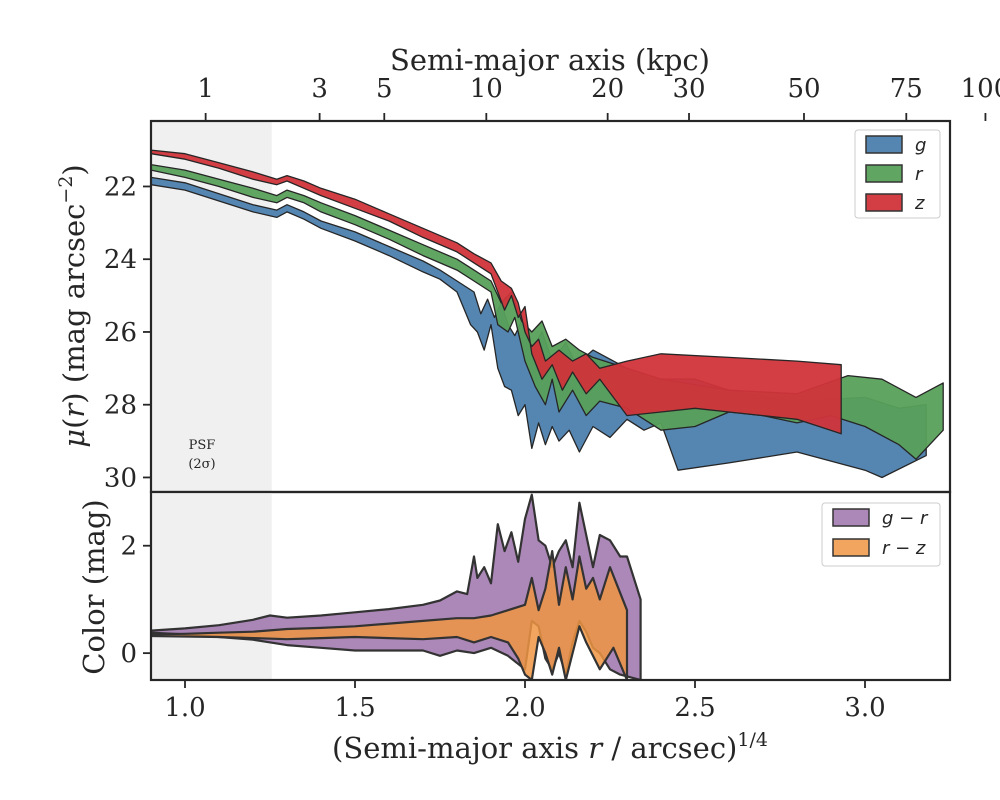 This screenshot has height=800, width=1000. I want to click on y-tick-label: 22, so click(120, 187).